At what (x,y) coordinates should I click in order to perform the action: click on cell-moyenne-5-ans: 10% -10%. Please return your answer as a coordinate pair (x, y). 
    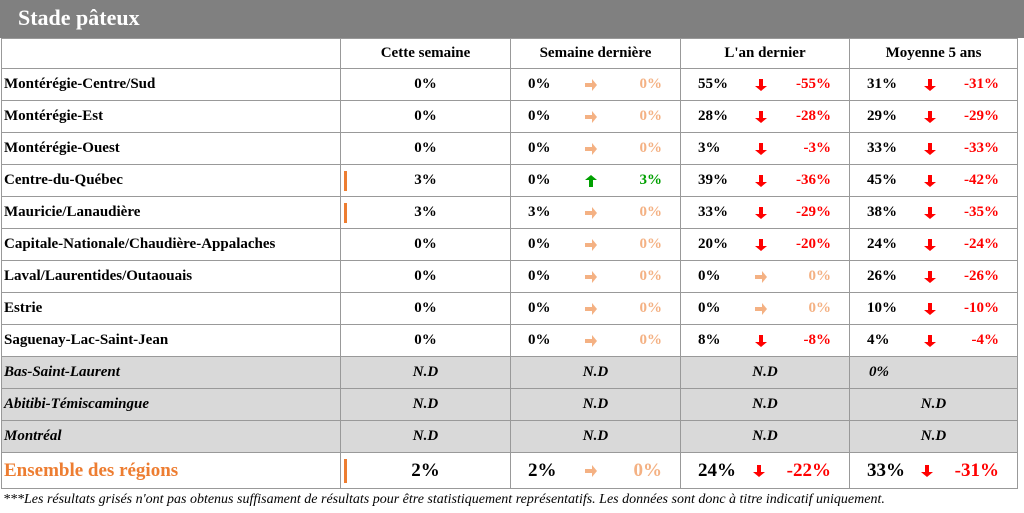
    Looking at the image, I should click on (933, 308).